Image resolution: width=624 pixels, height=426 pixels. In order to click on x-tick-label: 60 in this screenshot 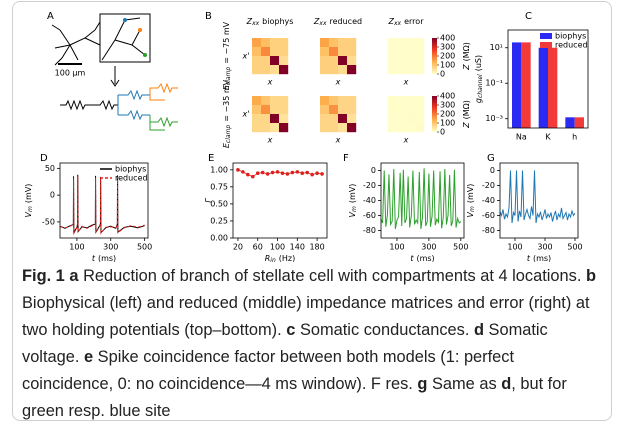, I will do `click(258, 247)`.